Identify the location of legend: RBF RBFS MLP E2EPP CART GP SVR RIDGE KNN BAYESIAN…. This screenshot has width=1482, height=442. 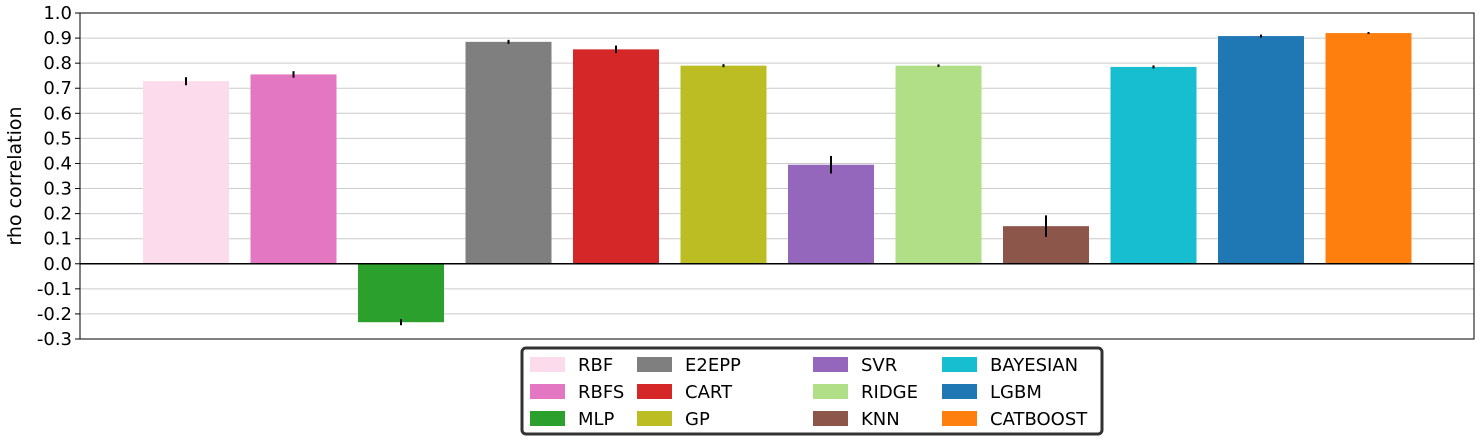
(812, 391).